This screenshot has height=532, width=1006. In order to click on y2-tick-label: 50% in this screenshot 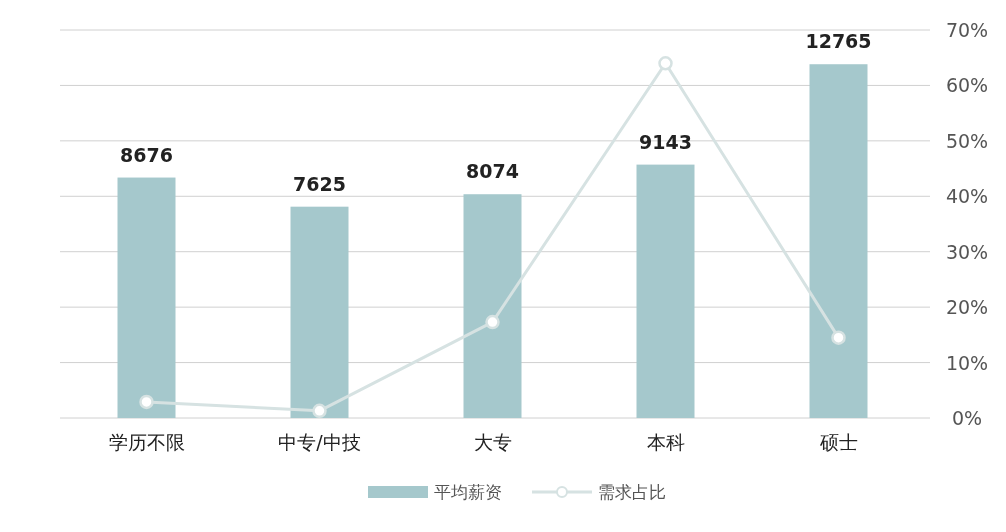, I will do `click(967, 140)`.